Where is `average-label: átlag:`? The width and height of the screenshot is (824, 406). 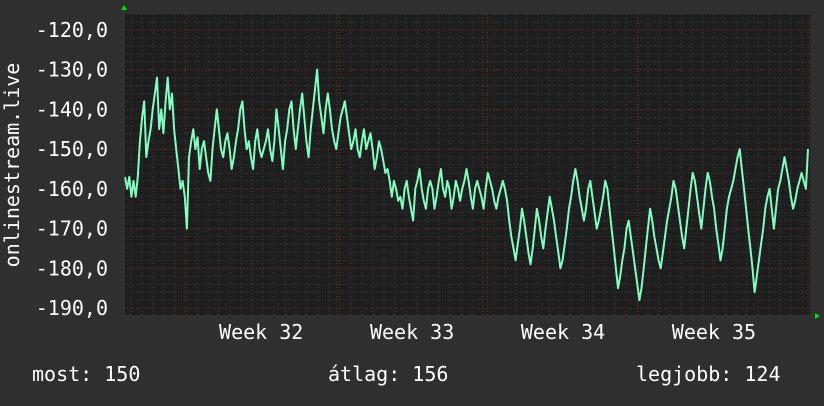
average-label: átlag: is located at coordinates (364, 374).